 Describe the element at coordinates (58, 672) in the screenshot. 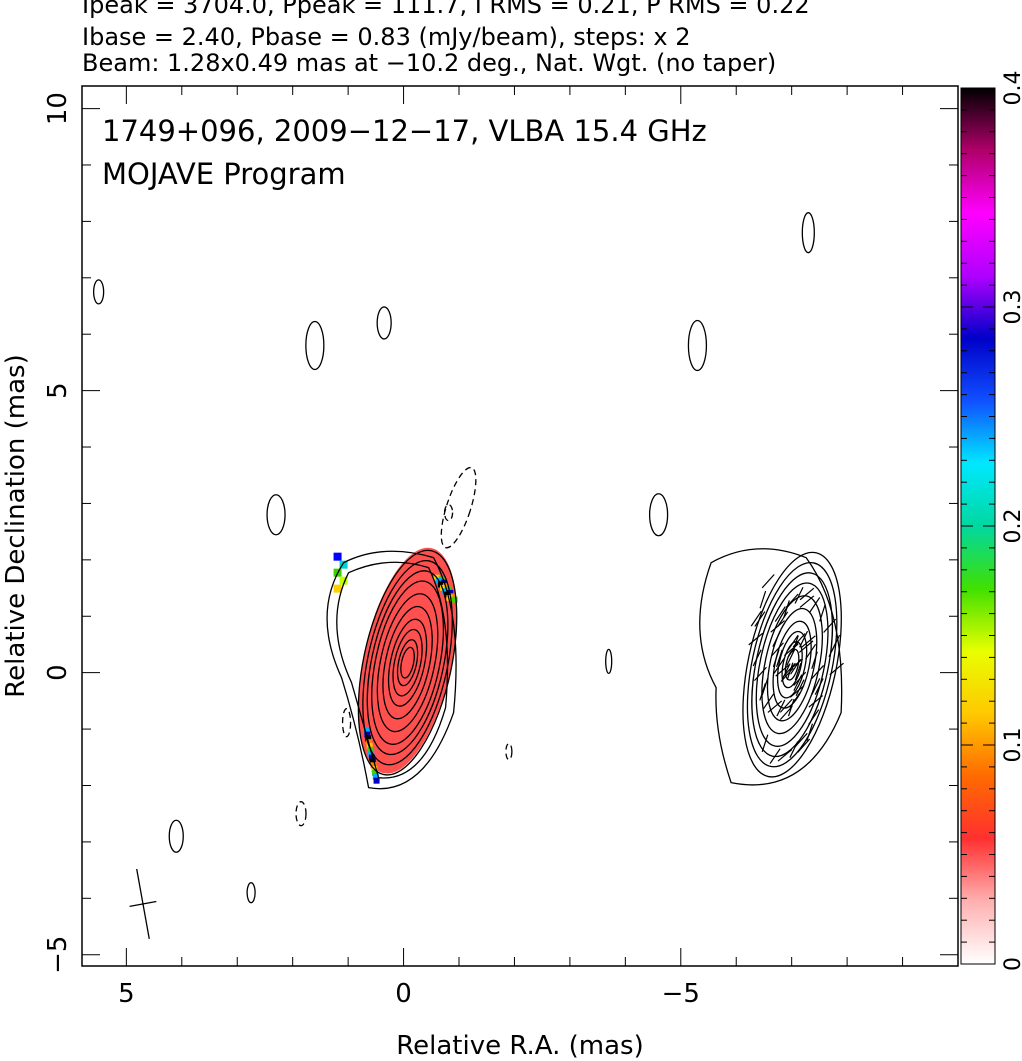

I see `y-tick-label: 0` at that location.